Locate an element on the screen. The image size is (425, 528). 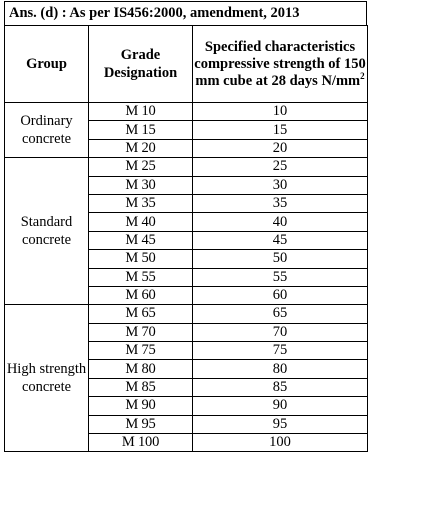
table-row: M 50 50 is located at coordinates (186, 259).